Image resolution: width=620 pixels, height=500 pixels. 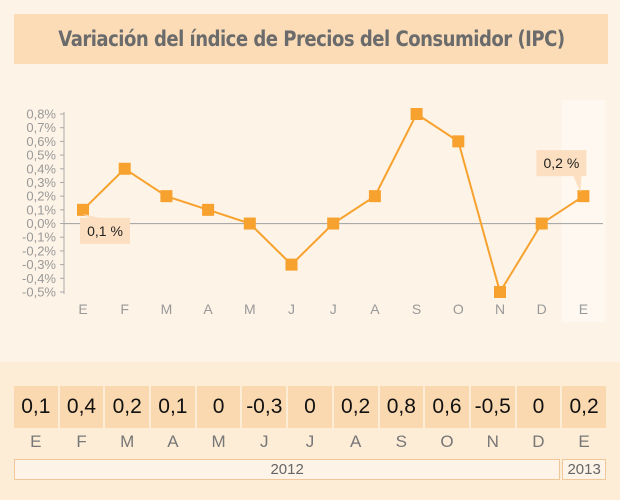 I want to click on year-row: 2012 2013, so click(x=310, y=469).